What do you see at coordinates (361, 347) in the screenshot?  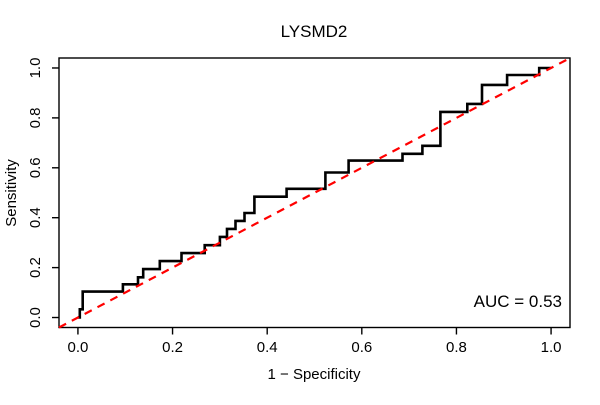 I see `x-tick-label: 0.6` at bounding box center [361, 347].